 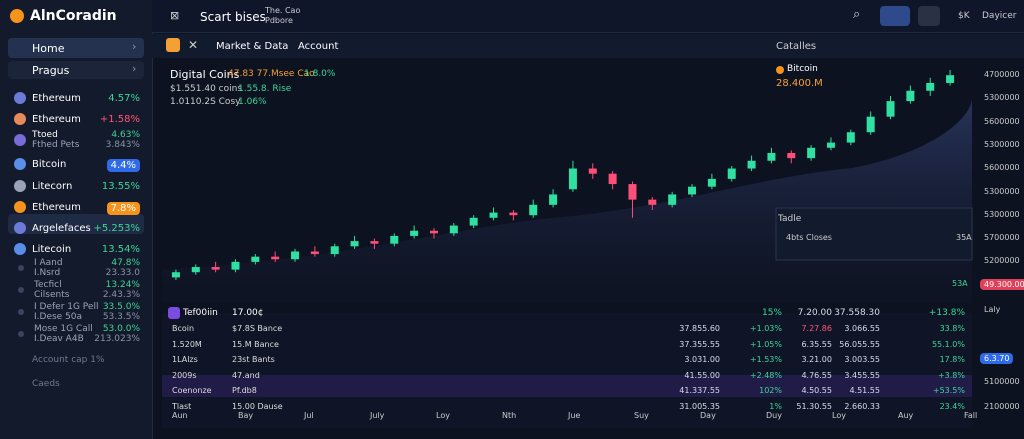 What do you see at coordinates (255, 344) in the screenshot?
I see `table-cell: 15.M Bance` at bounding box center [255, 344].